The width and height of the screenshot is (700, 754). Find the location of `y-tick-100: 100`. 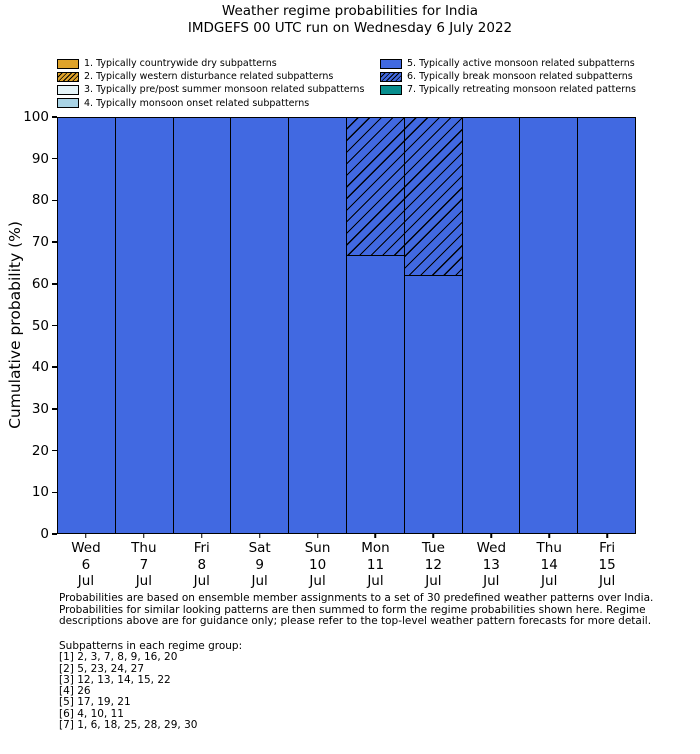

y-tick-100: 100 is located at coordinates (40, 117).